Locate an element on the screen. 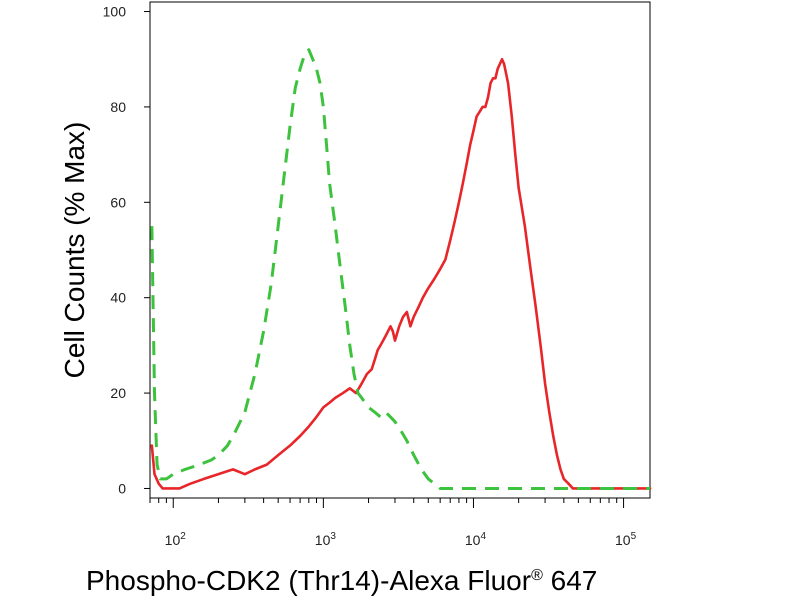 Image resolution: width=800 pixels, height=600 pixels. x-tick-exponent: 4 is located at coordinates (483, 536).